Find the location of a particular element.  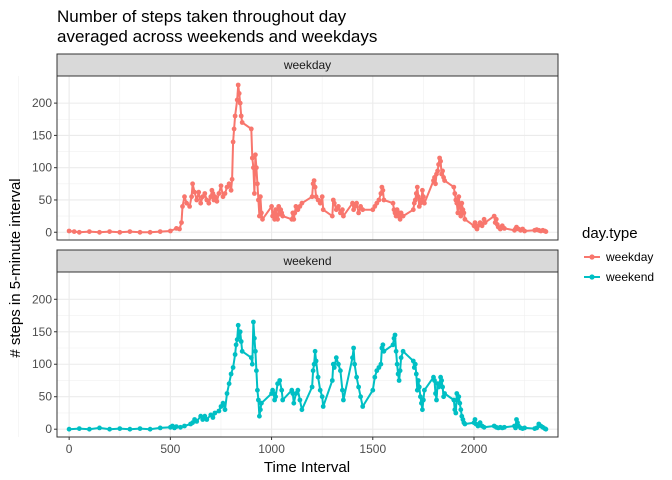

x-tick-label: 0 is located at coordinates (69, 449).